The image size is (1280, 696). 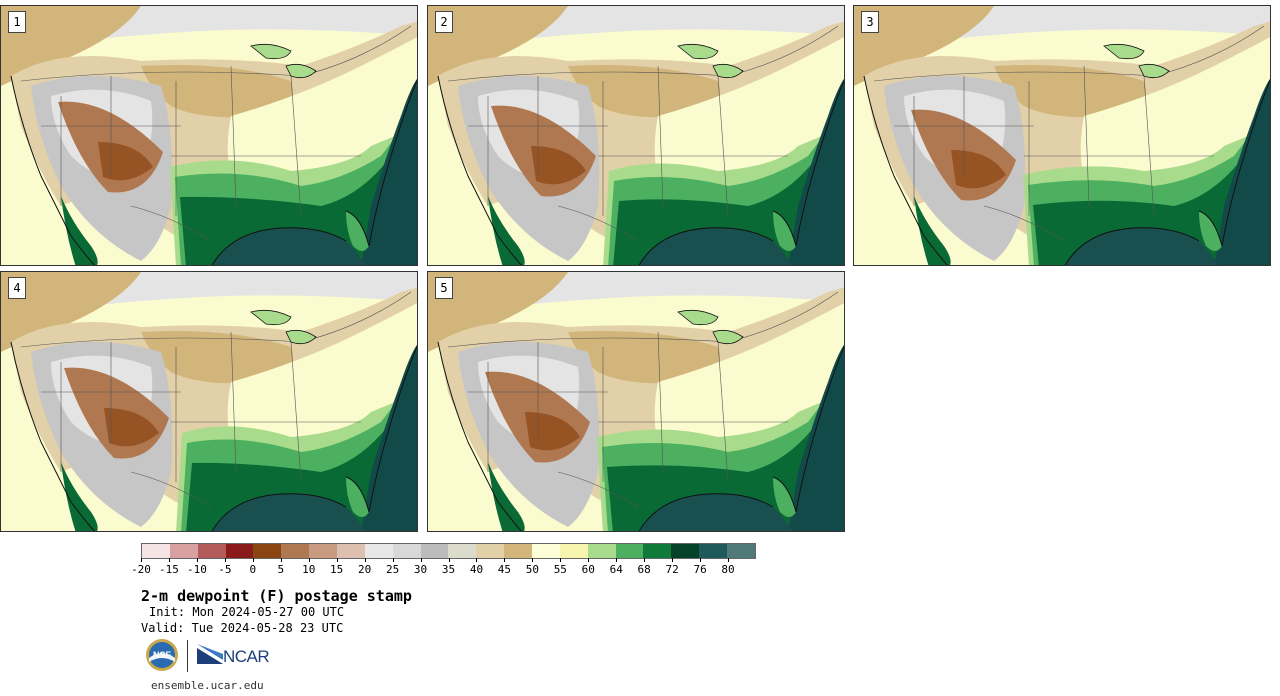 What do you see at coordinates (672, 569) in the screenshot?
I see `colorbar-tick-label: 72` at bounding box center [672, 569].